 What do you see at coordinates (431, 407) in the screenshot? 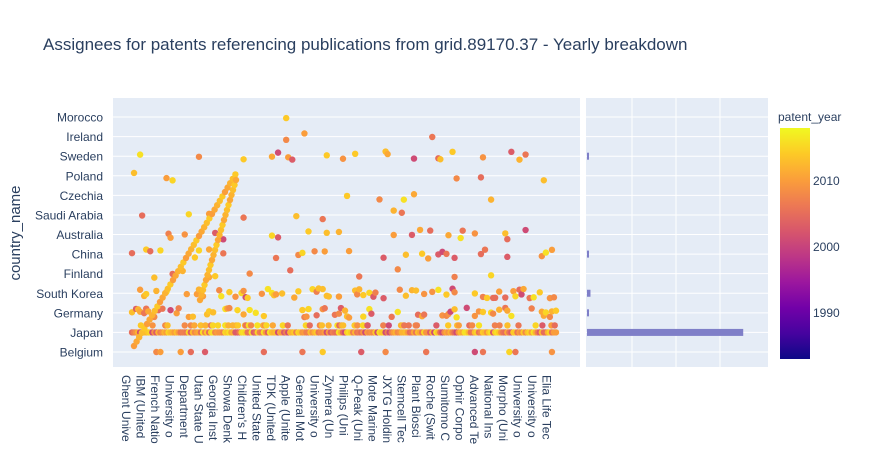
I see `x-tick-label: Roche (Swit` at bounding box center [431, 407].